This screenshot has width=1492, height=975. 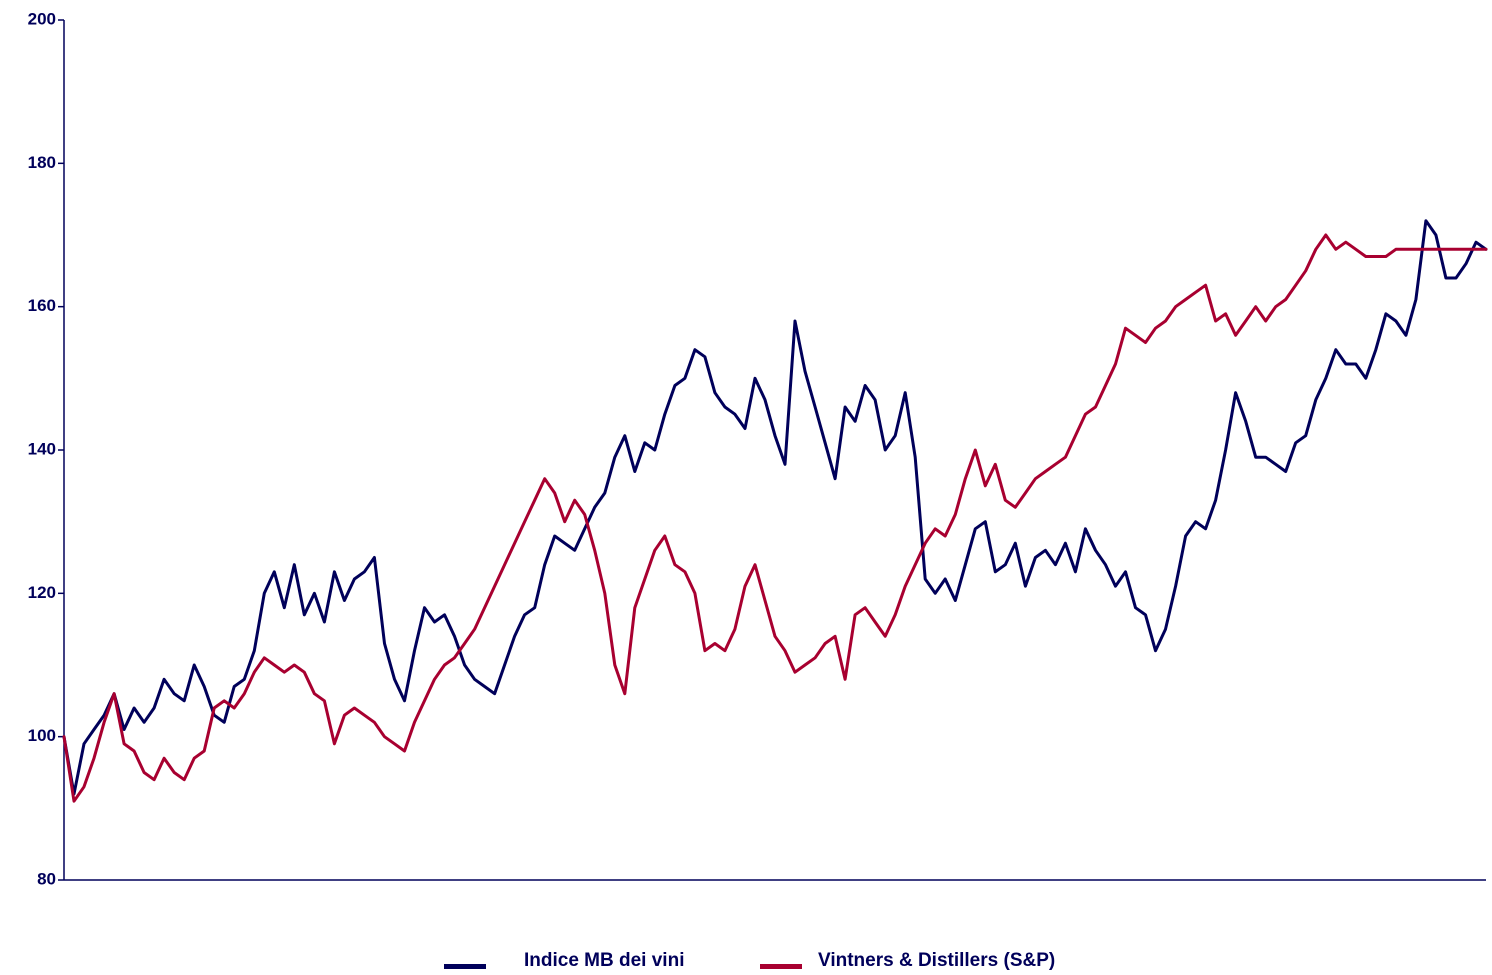 What do you see at coordinates (42, 592) in the screenshot?
I see `y-tick-label: 120` at bounding box center [42, 592].